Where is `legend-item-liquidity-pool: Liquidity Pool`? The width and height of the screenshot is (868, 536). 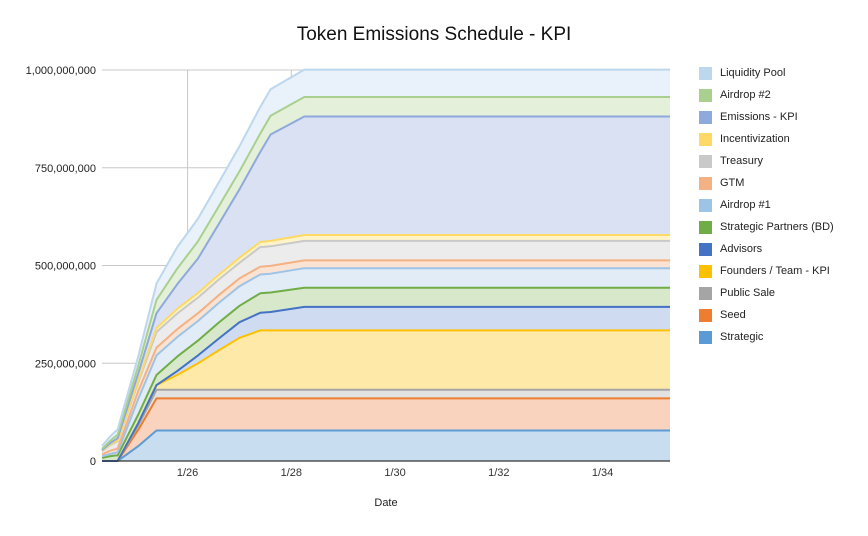
legend-item-liquidity-pool: Liquidity Pool is located at coordinates (766, 73).